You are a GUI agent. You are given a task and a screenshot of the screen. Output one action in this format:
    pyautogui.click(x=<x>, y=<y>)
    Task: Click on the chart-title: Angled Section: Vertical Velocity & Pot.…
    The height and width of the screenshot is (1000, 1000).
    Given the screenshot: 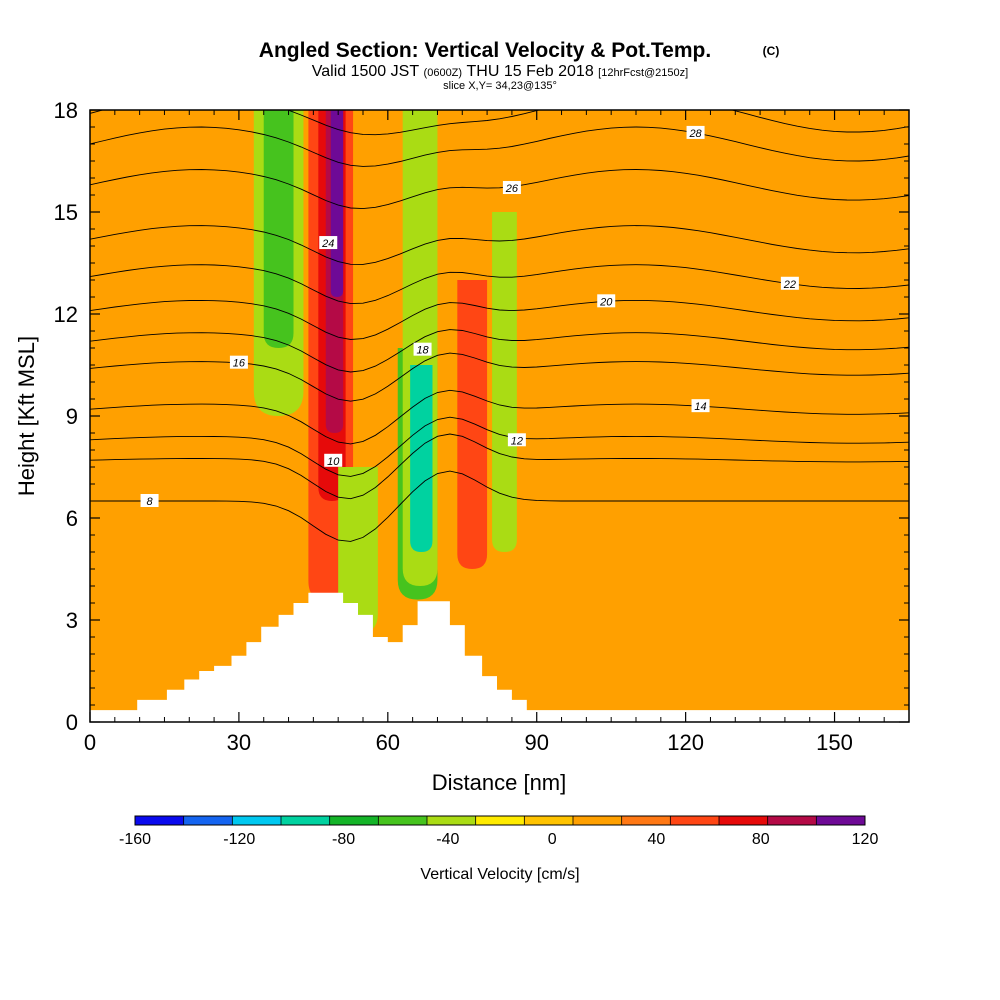 What is the action you would take?
    pyautogui.click(x=485, y=50)
    